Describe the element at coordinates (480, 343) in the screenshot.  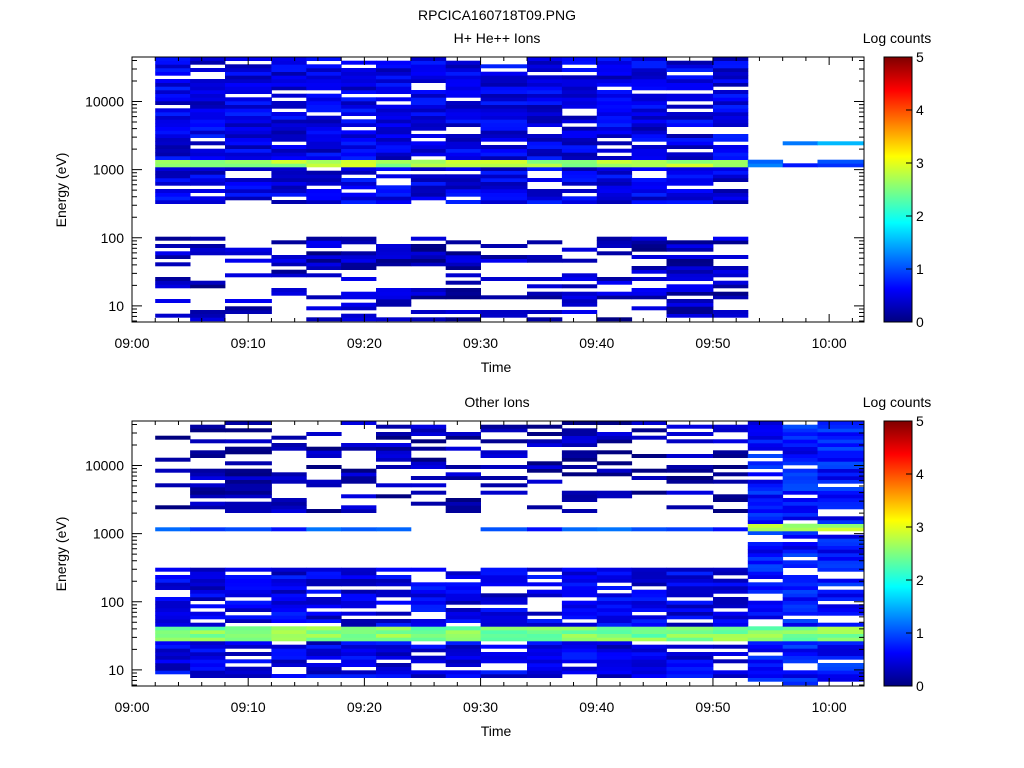
I see `x-tick-label: 09:30` at that location.